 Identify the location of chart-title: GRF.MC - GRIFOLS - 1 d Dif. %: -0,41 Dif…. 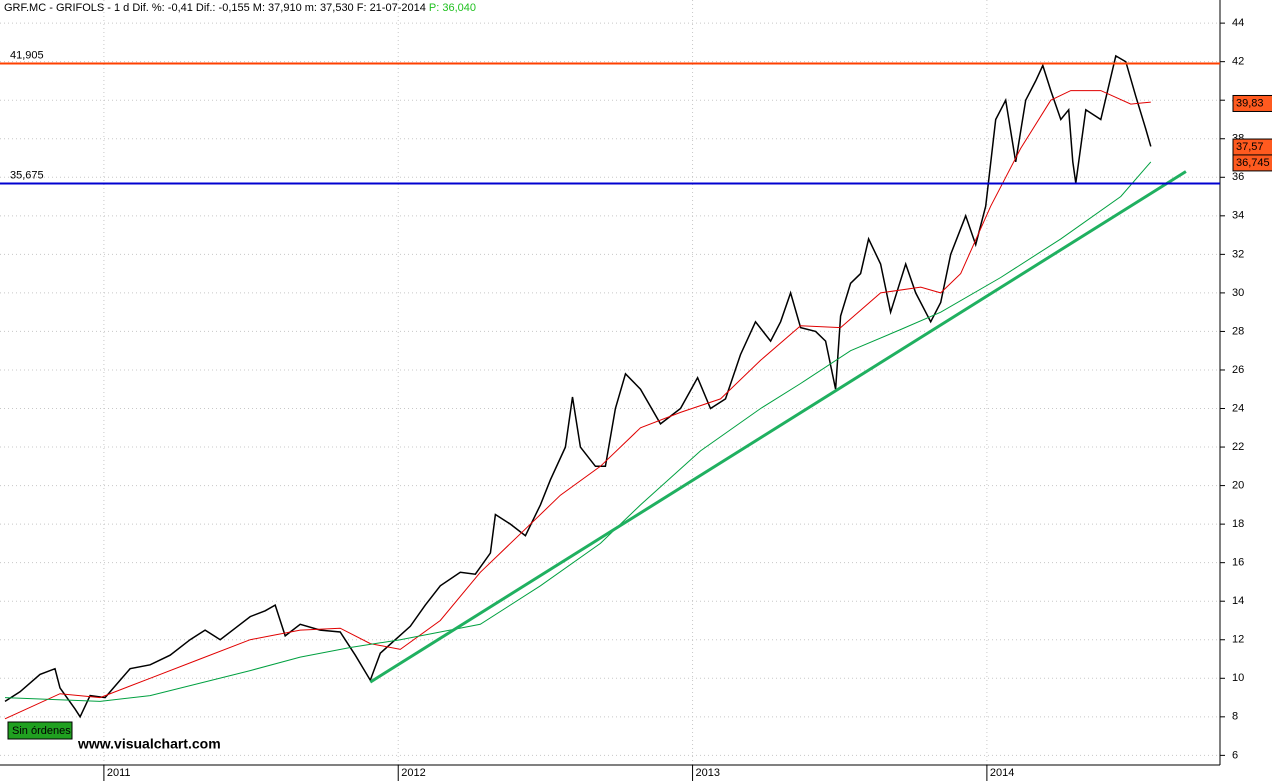
(240, 8).